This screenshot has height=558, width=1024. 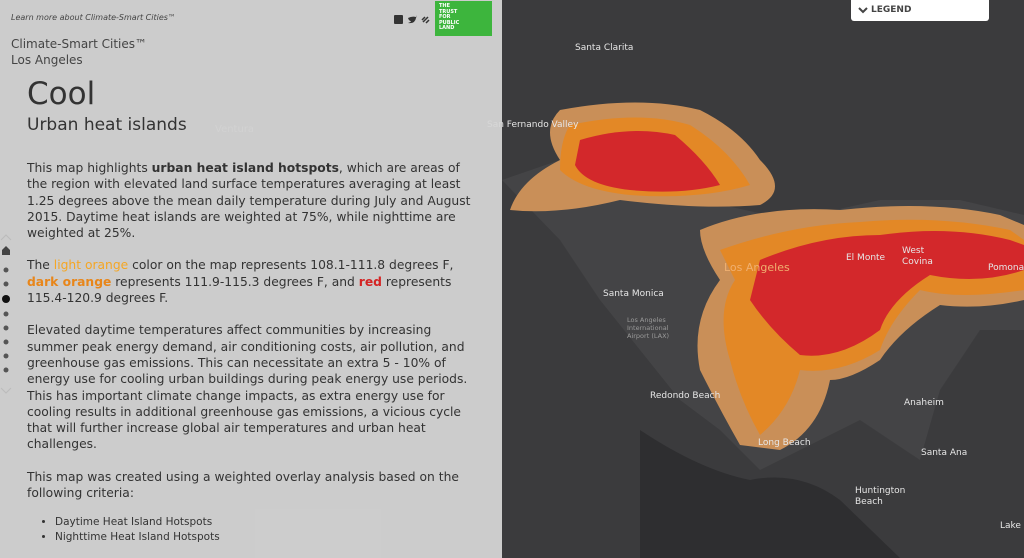 I want to click on learn-more-link: Learn more about Climate-Smart Cities™, so click(x=93, y=17).